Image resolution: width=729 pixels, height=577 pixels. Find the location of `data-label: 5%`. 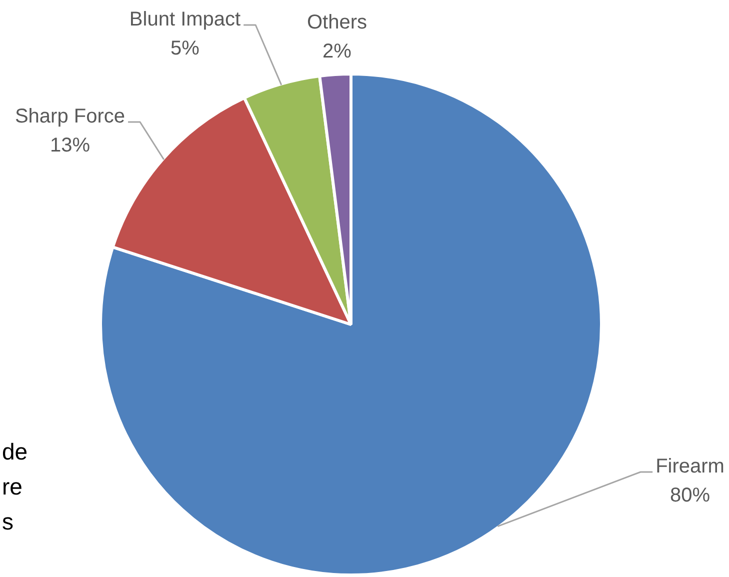

data-label: 5% is located at coordinates (185, 49).